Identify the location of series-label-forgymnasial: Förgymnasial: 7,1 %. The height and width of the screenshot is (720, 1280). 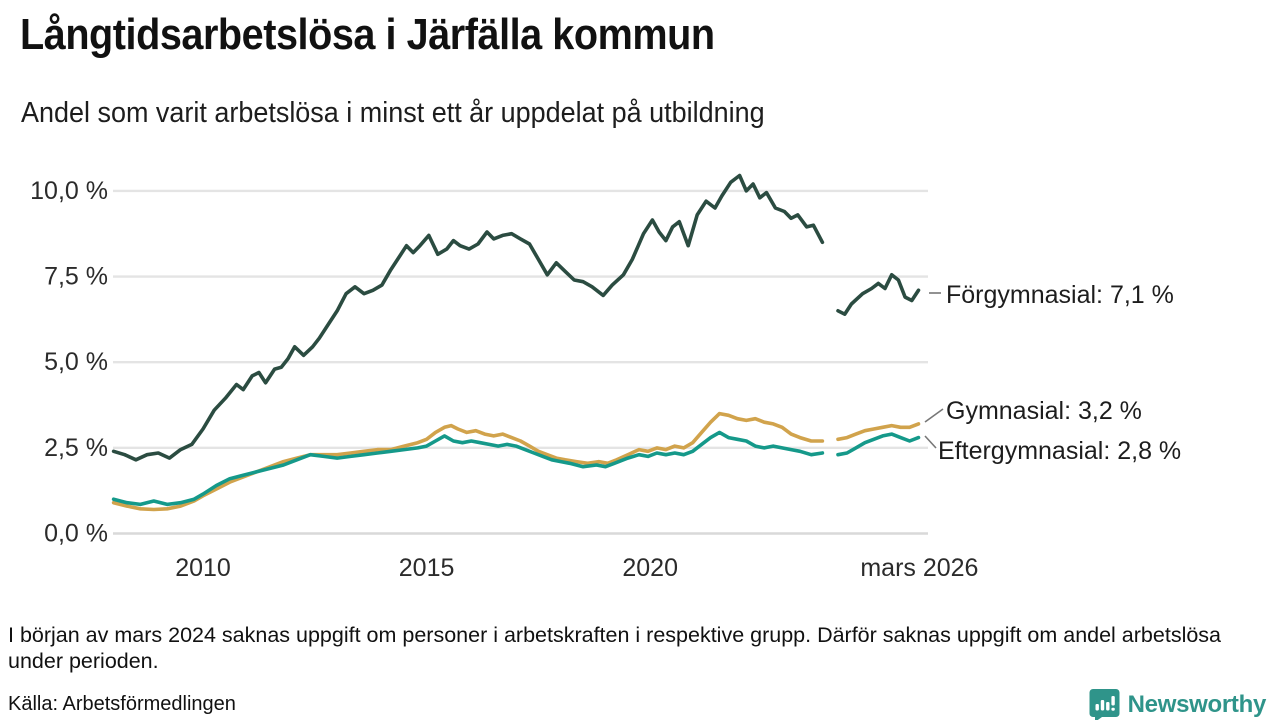
(1060, 295).